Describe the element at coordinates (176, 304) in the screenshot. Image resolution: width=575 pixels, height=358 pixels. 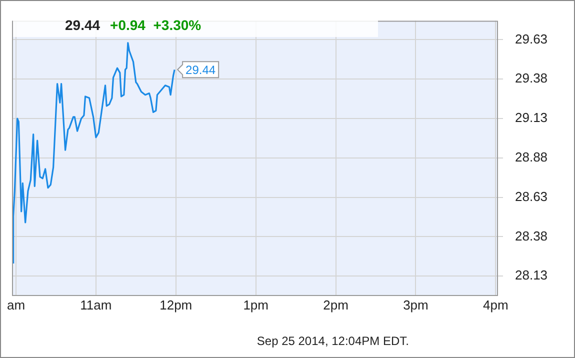
I see `x-tick-label: 12pm` at that location.